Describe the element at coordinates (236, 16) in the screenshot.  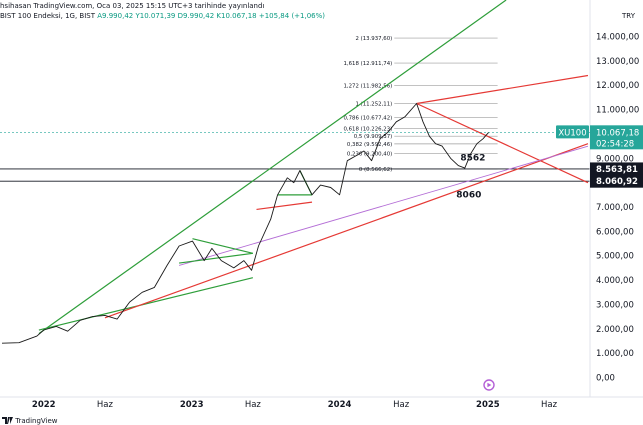
I see `close-value: K10.067,18` at that location.